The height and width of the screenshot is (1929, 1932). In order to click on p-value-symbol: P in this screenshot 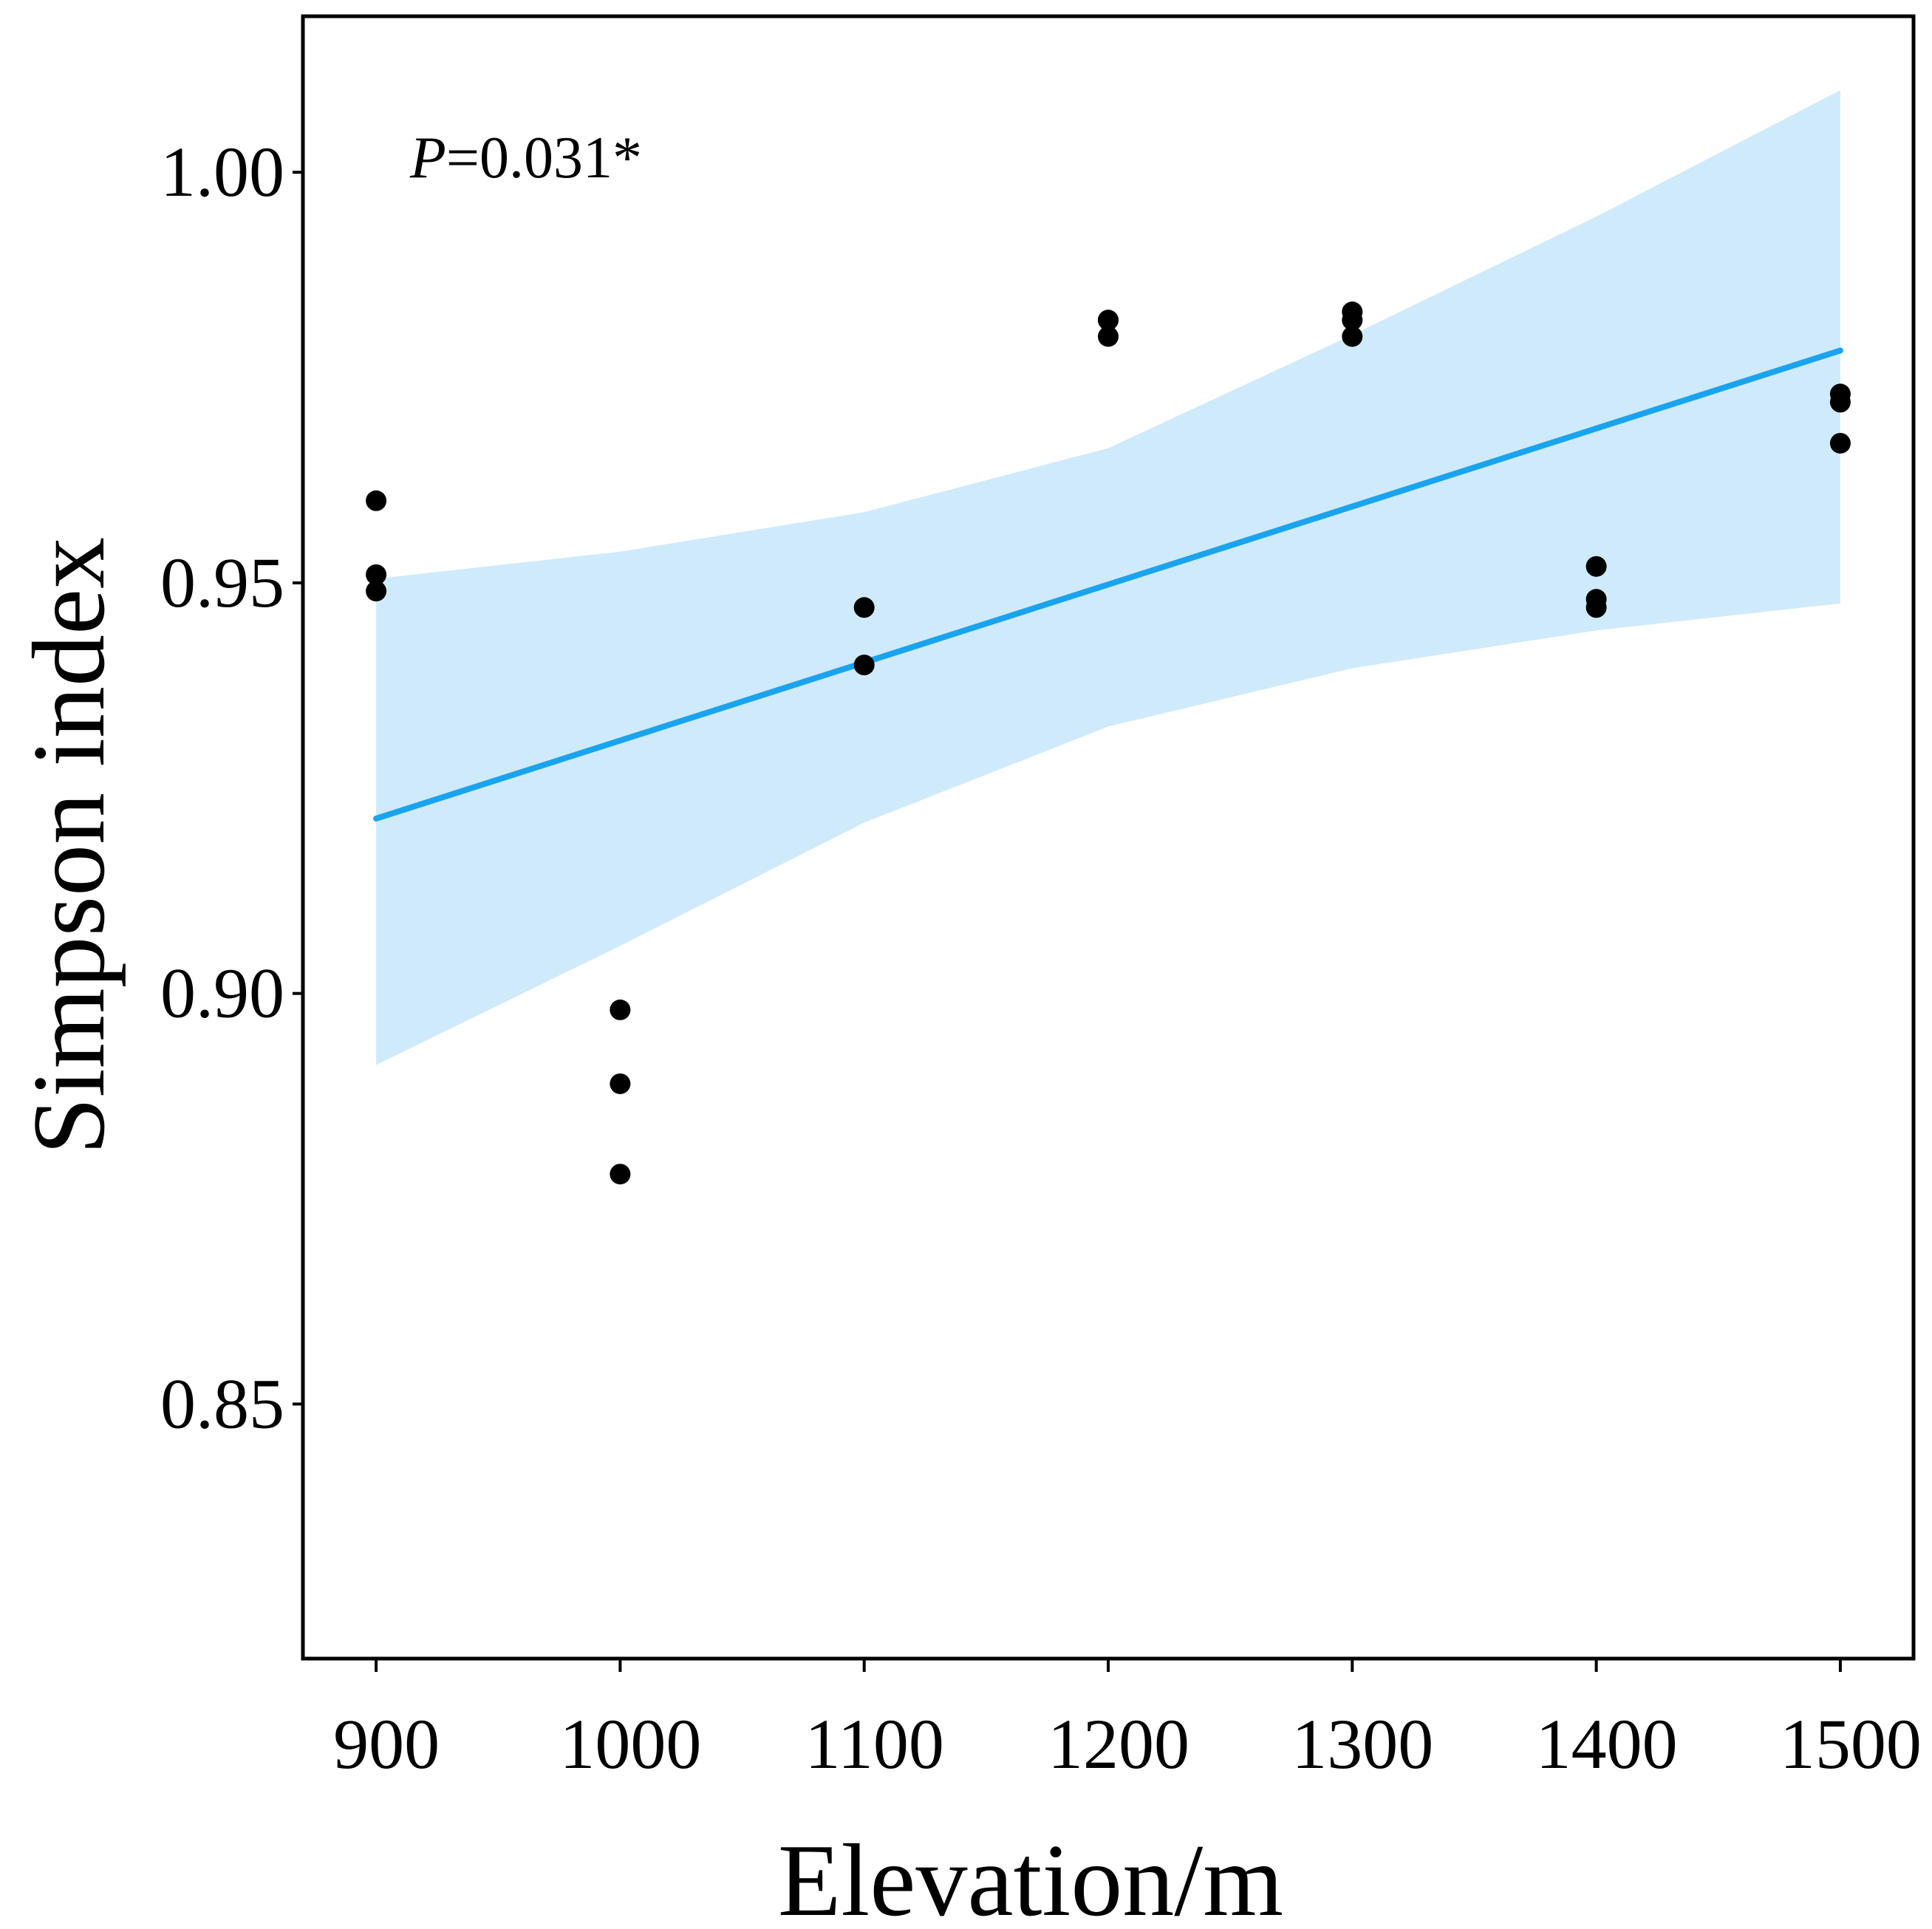, I will do `click(428, 158)`.